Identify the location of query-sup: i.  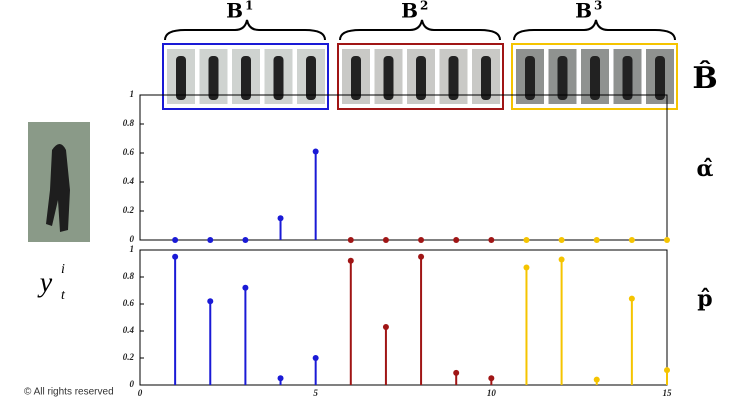
(63, 269).